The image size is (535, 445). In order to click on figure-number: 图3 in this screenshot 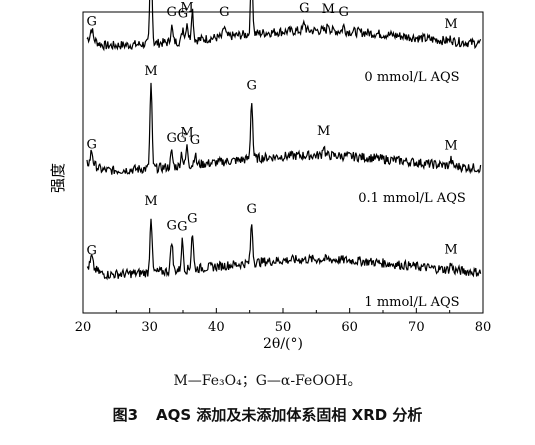, I will do `click(125, 415)`.